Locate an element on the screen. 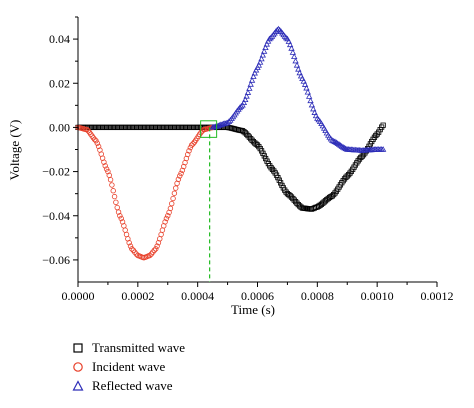 This screenshot has width=474, height=408. square-marker-icon is located at coordinates (78, 347).